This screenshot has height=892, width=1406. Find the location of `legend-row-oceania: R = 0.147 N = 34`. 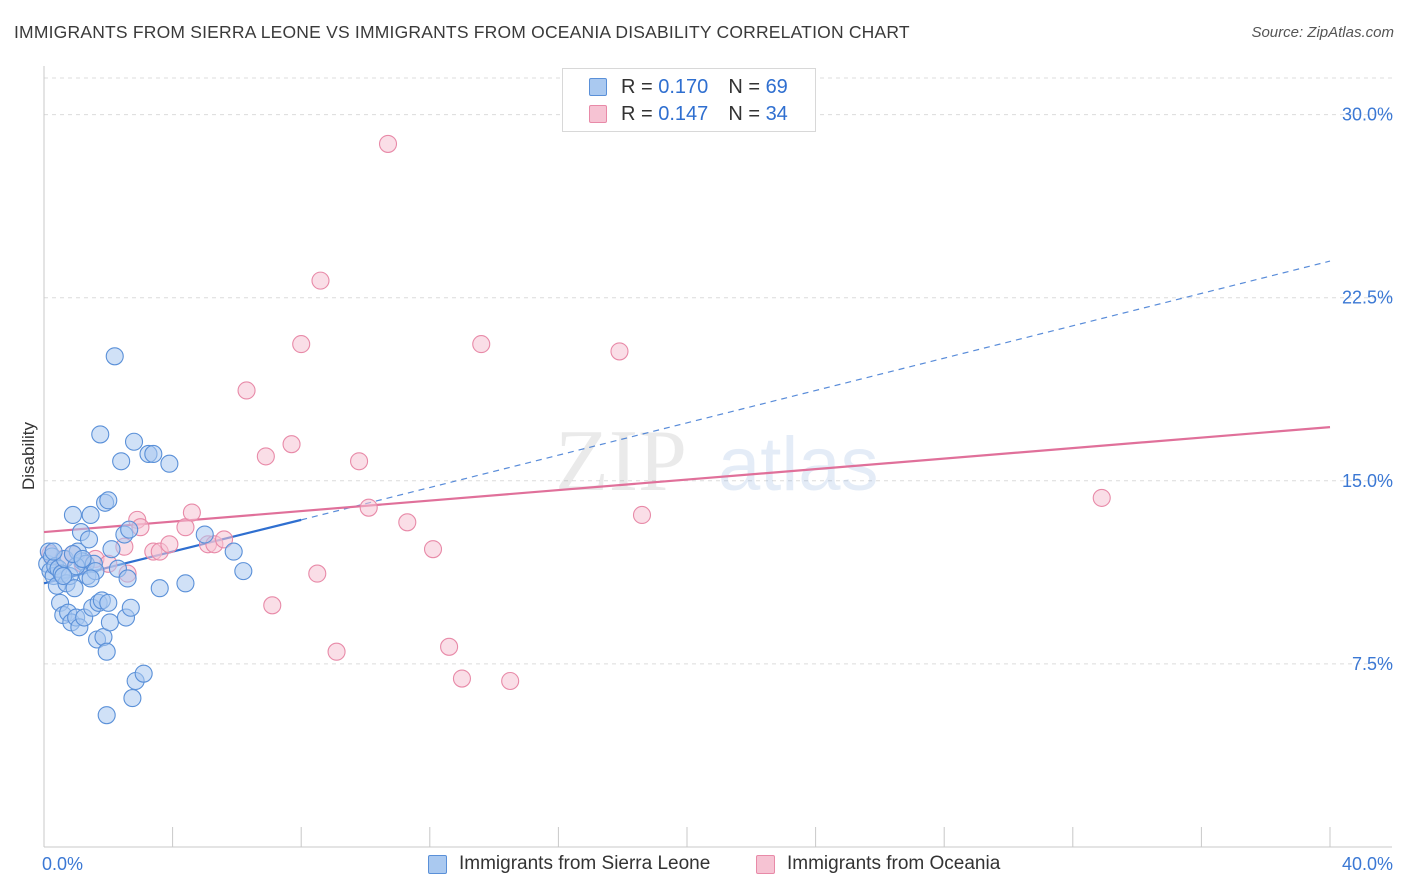

legend-row-oceania: R = 0.147 N = 34 is located at coordinates (688, 114).